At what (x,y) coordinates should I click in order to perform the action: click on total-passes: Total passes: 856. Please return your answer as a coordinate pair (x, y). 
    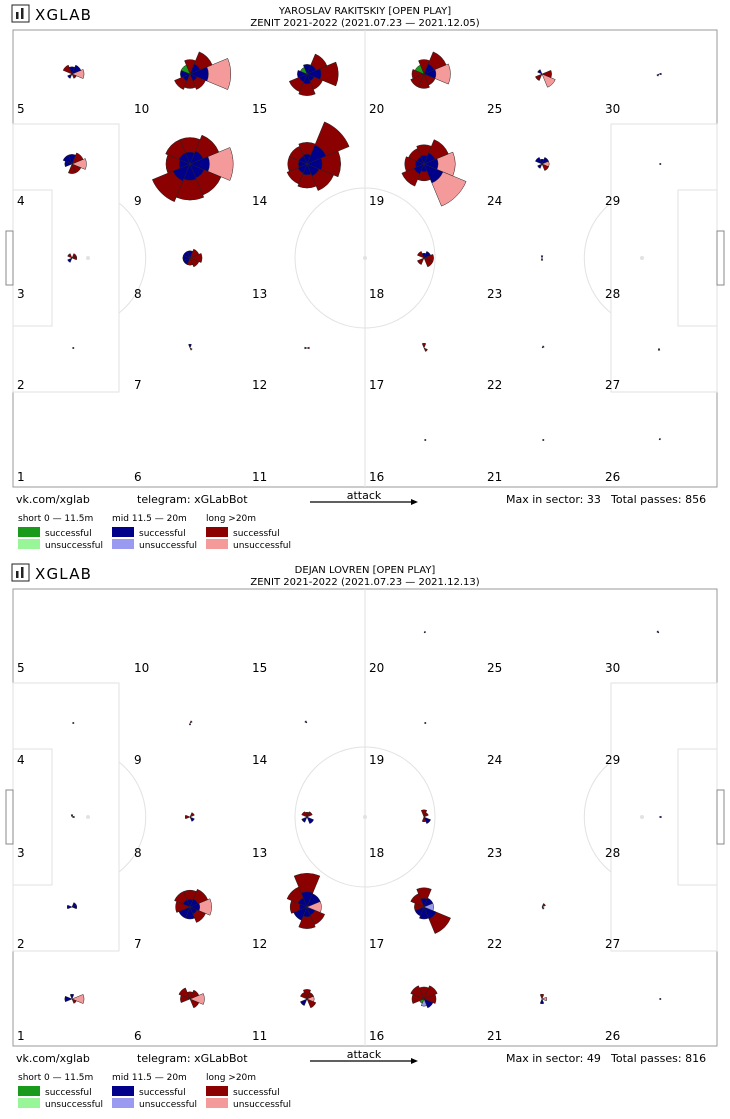
    Looking at the image, I should click on (658, 499).